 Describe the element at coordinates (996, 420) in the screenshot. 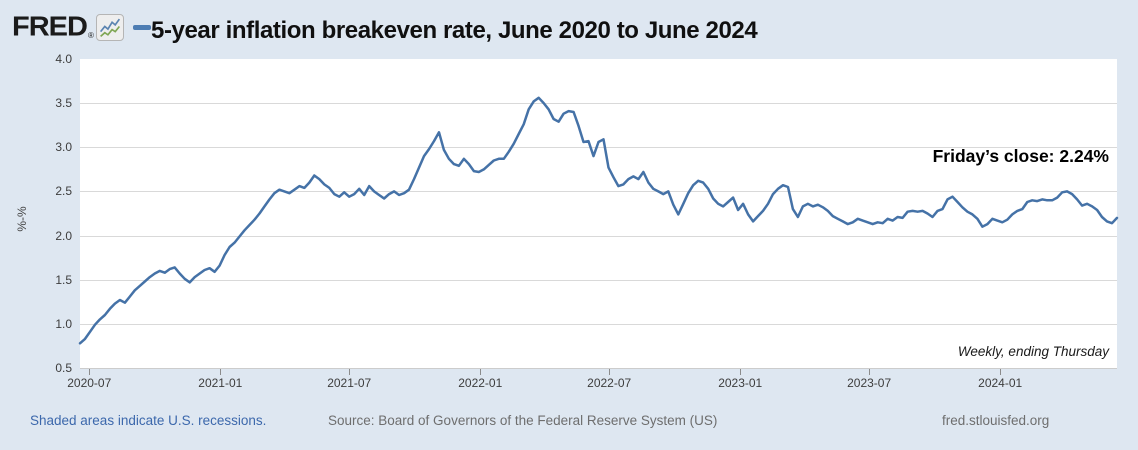

I see `fred-site-link: fred.stlouisfed.org` at that location.